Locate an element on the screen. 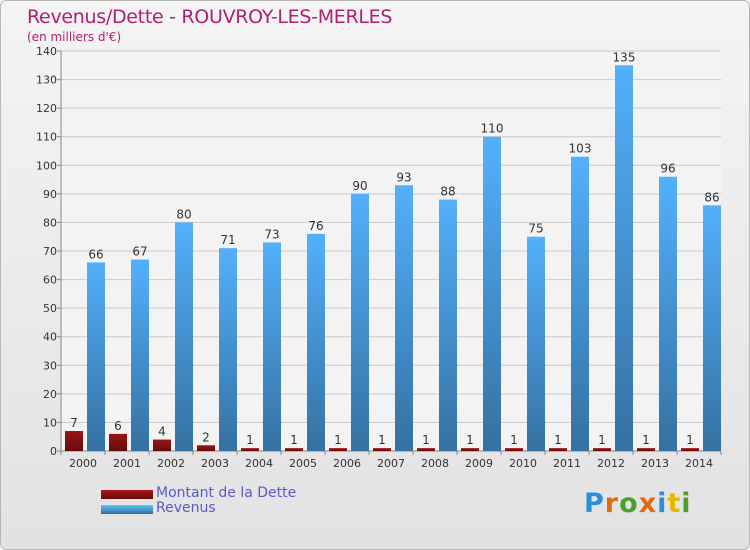 The height and width of the screenshot is (550, 750). debt-value-label: 6 is located at coordinates (118, 426).